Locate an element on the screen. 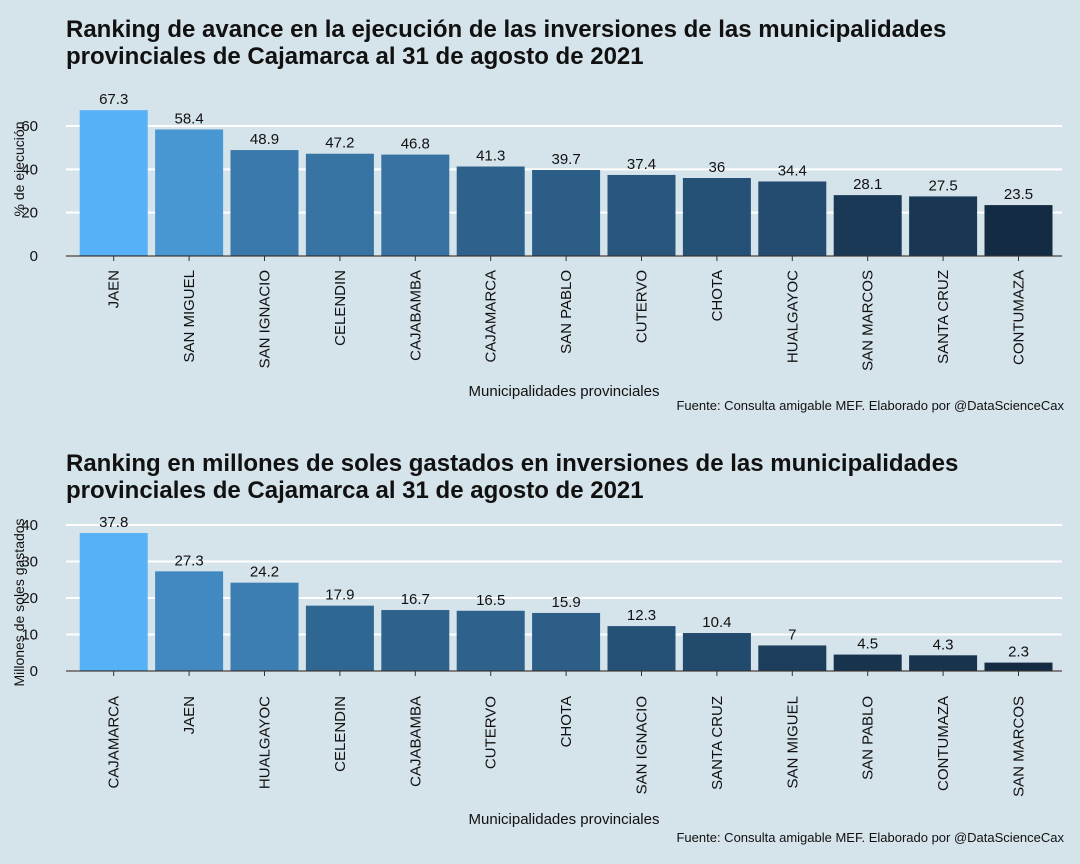 Image resolution: width=1080 pixels, height=864 pixels. bar-contumaza is located at coordinates (943, 663).